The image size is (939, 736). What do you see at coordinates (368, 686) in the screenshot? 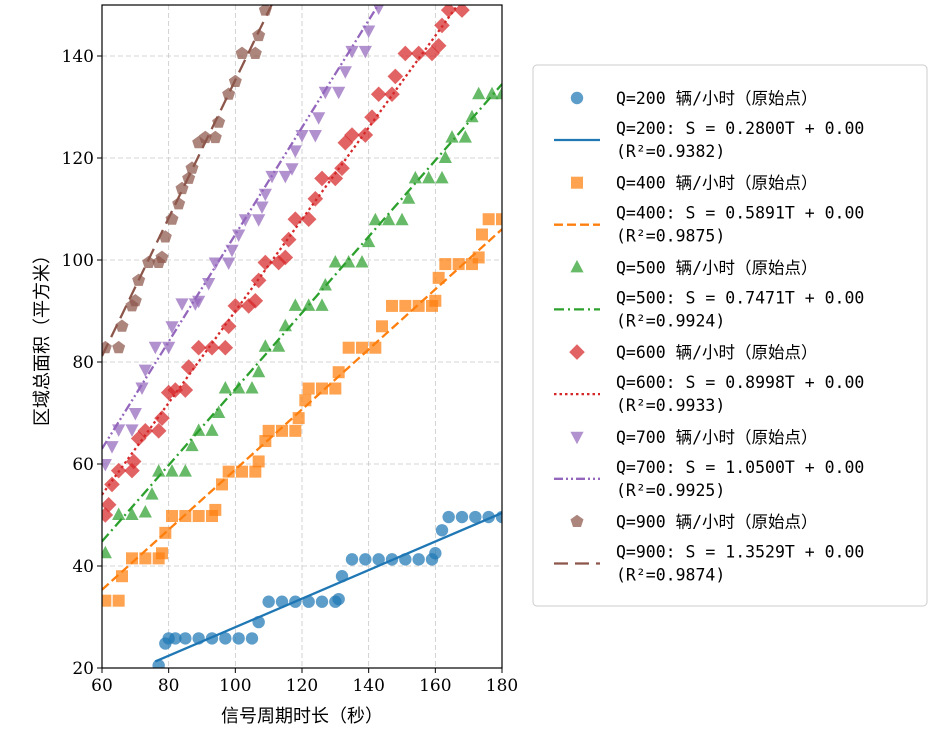
I see `x-tick-label: 140` at bounding box center [368, 686].